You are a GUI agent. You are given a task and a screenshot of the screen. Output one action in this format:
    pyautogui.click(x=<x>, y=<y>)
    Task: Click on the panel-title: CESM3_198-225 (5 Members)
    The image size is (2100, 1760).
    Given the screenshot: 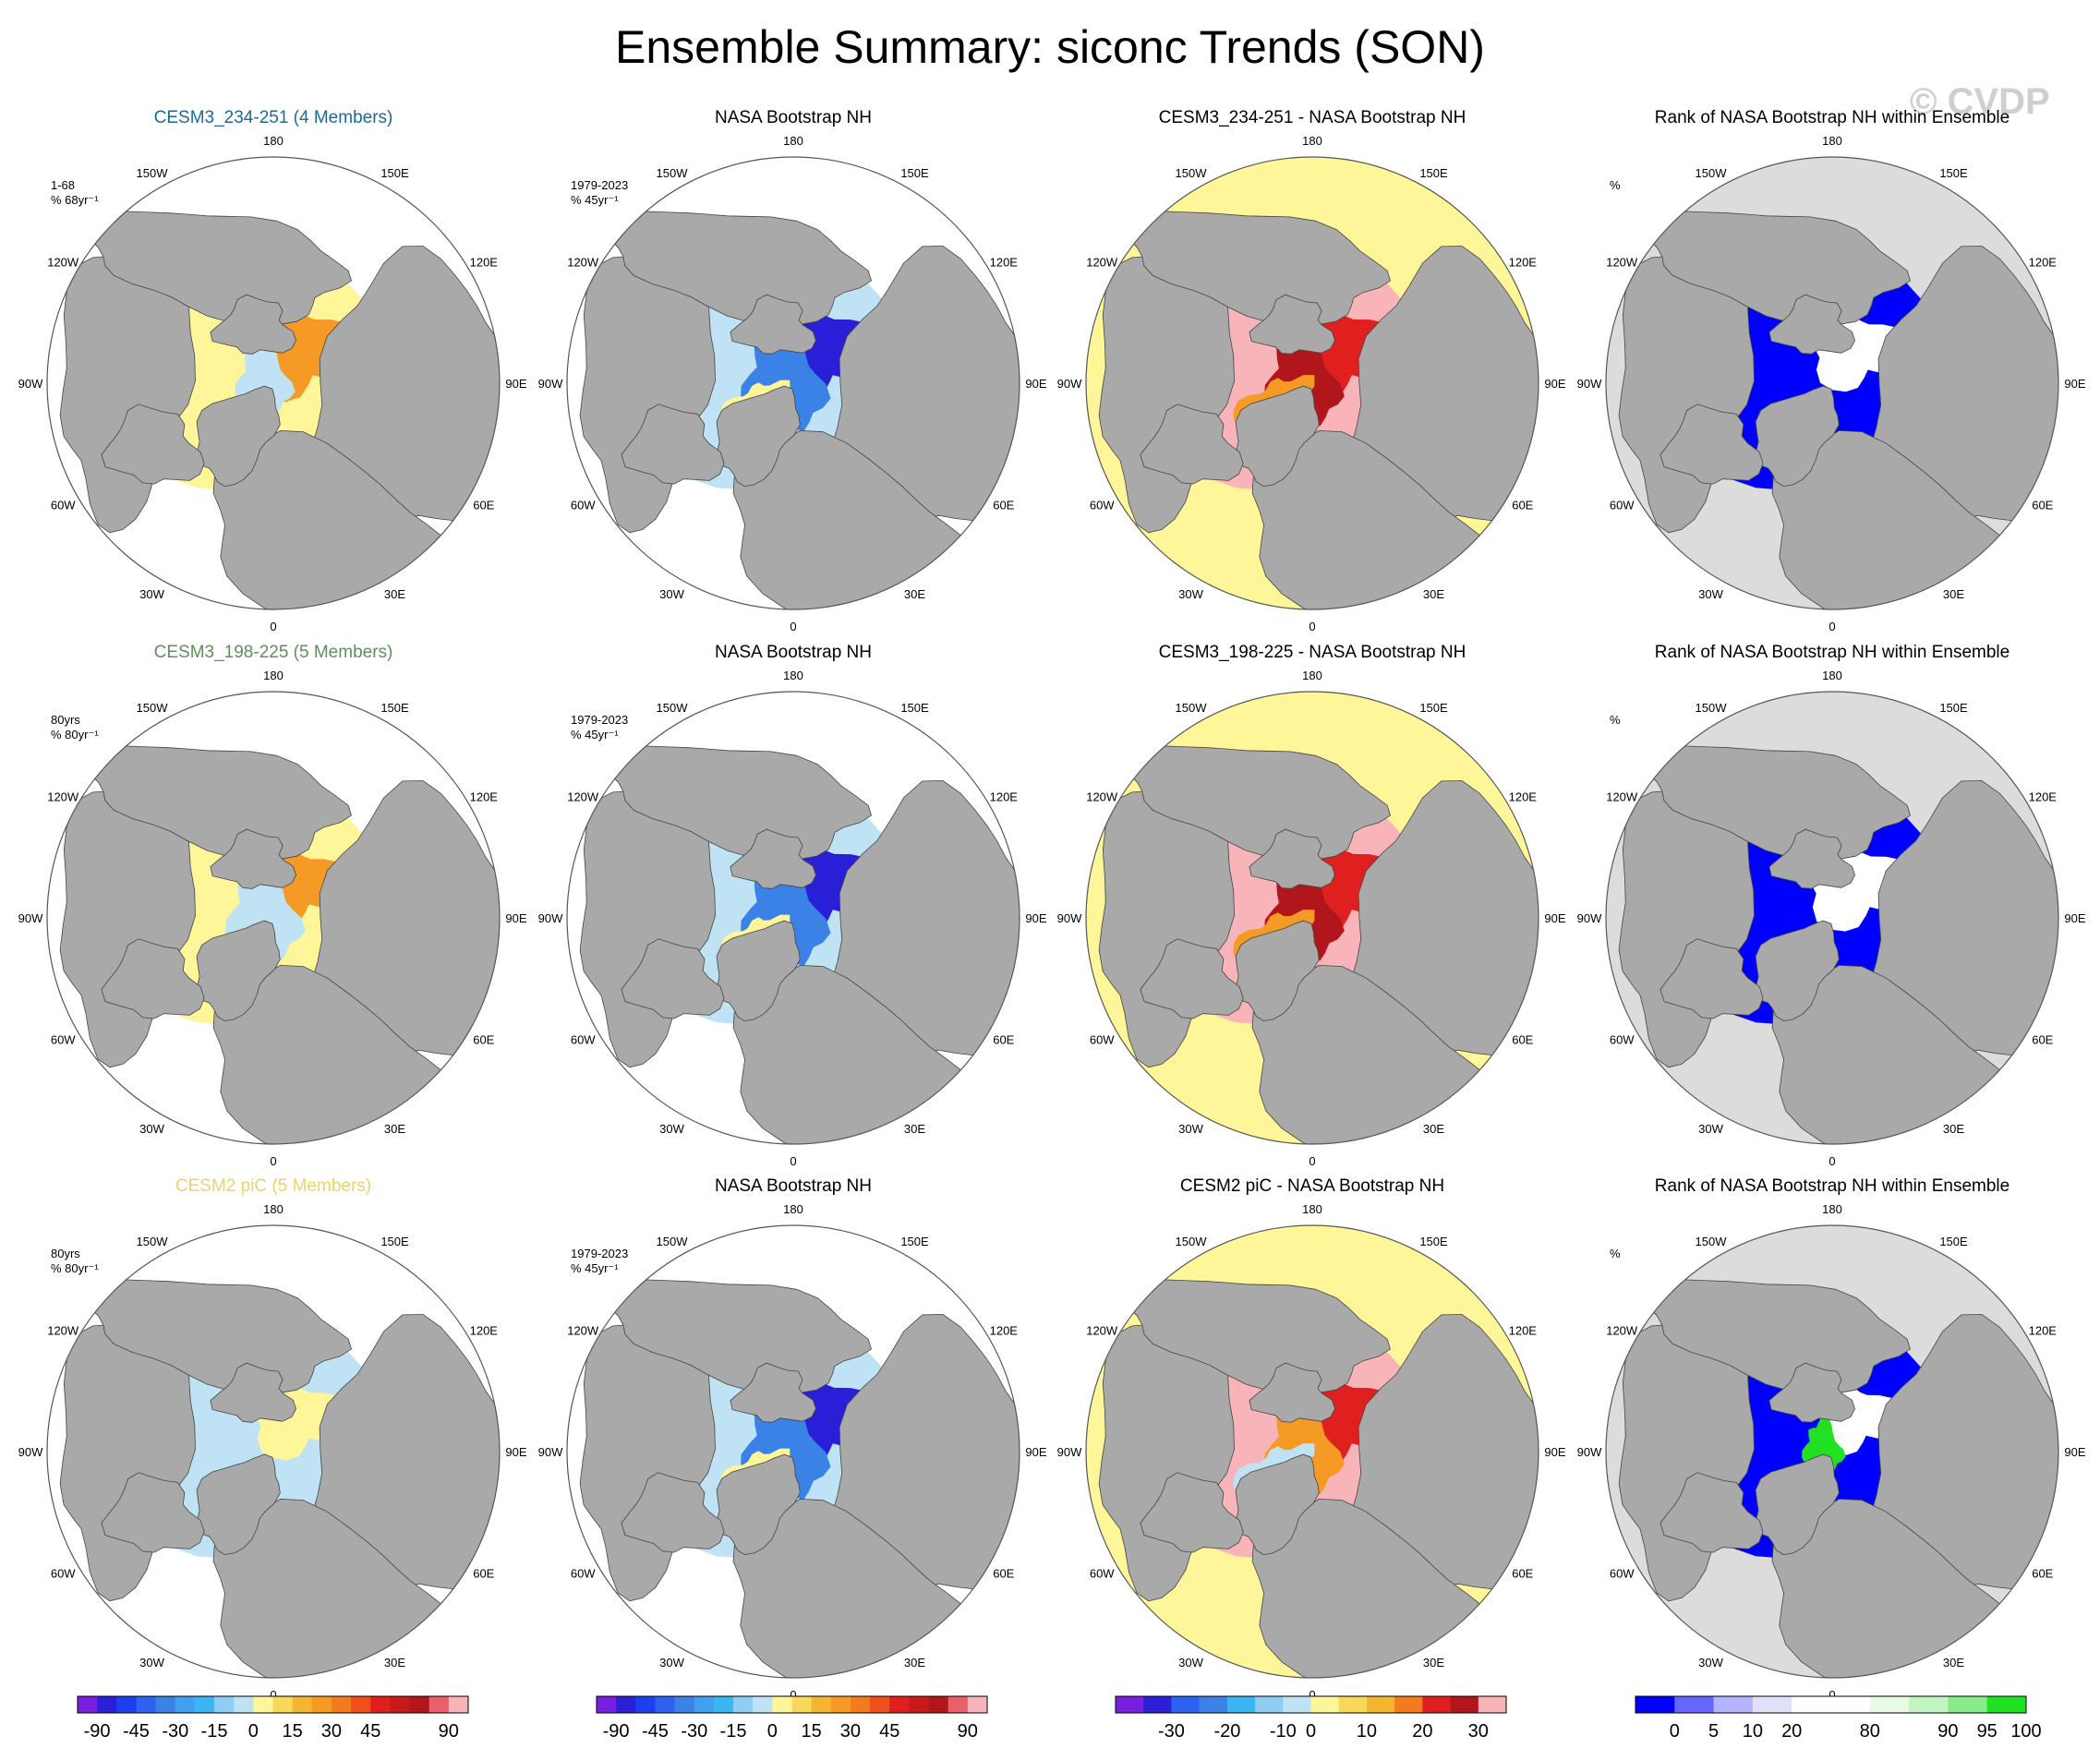 What is the action you would take?
    pyautogui.click(x=273, y=653)
    